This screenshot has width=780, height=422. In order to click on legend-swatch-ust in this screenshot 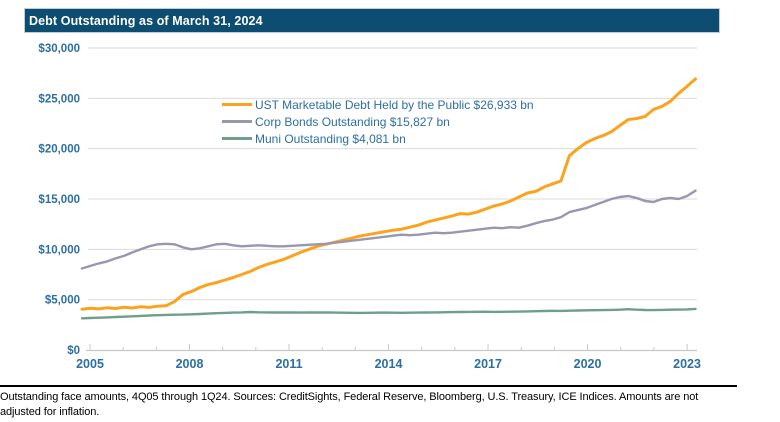, I will do `click(237, 104)`.